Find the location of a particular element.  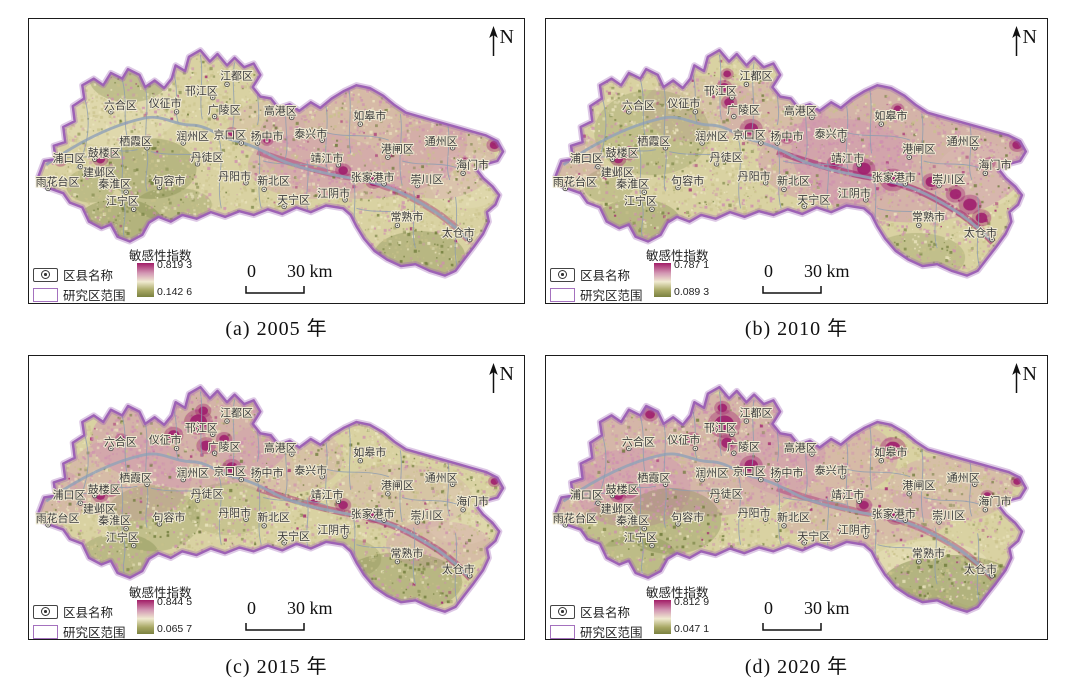

district-label-icon is located at coordinates (45, 274).